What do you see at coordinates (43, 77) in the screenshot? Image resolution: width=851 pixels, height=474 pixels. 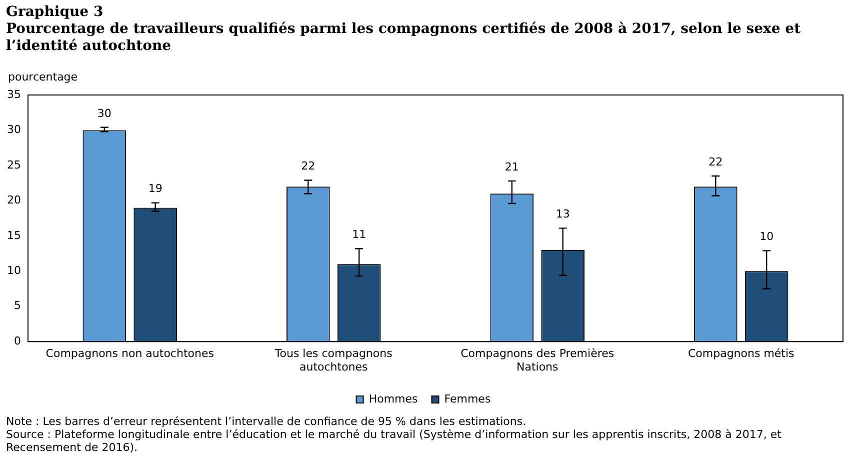 I see `y-axis-title: pourcentage` at bounding box center [43, 77].